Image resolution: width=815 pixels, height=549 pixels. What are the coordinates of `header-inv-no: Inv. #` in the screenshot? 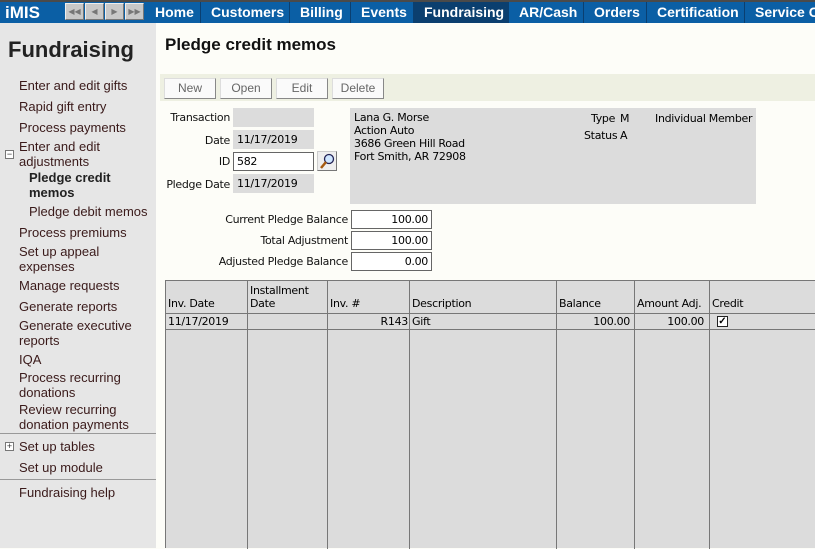 It's located at (345, 303).